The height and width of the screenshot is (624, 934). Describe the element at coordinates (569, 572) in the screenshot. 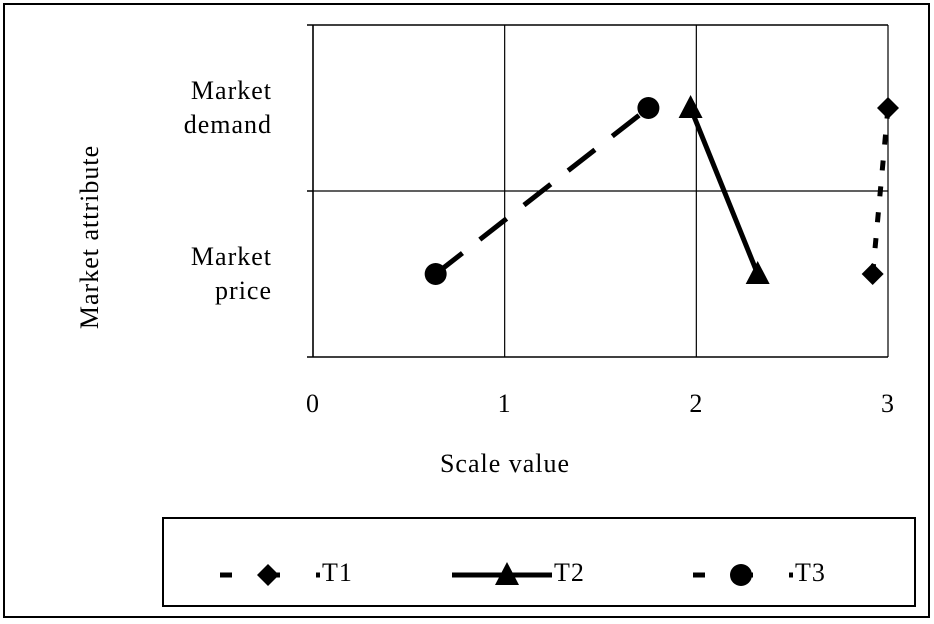

I see `legend-label: T2` at that location.